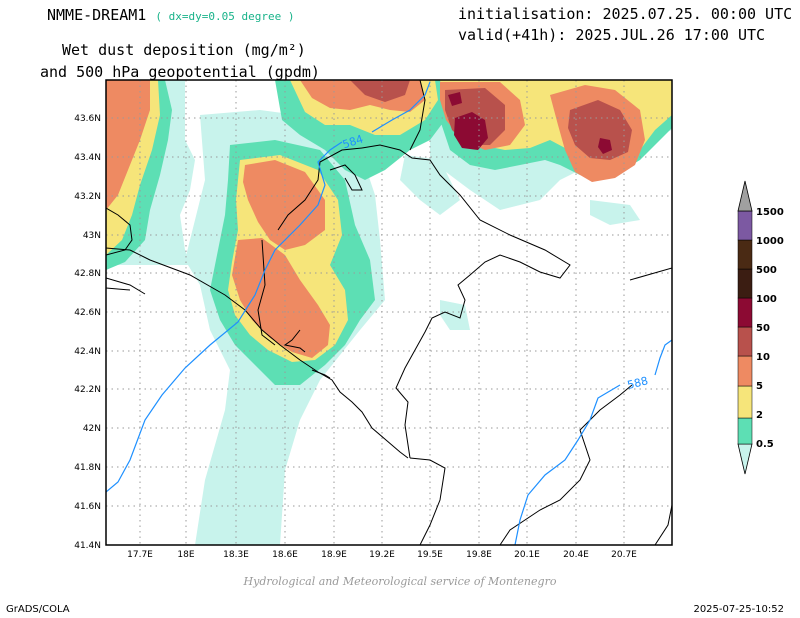 The height and width of the screenshot is (618, 800). What do you see at coordinates (479, 555) in the screenshot?
I see `lon-tick: 19.8E` at bounding box center [479, 555].